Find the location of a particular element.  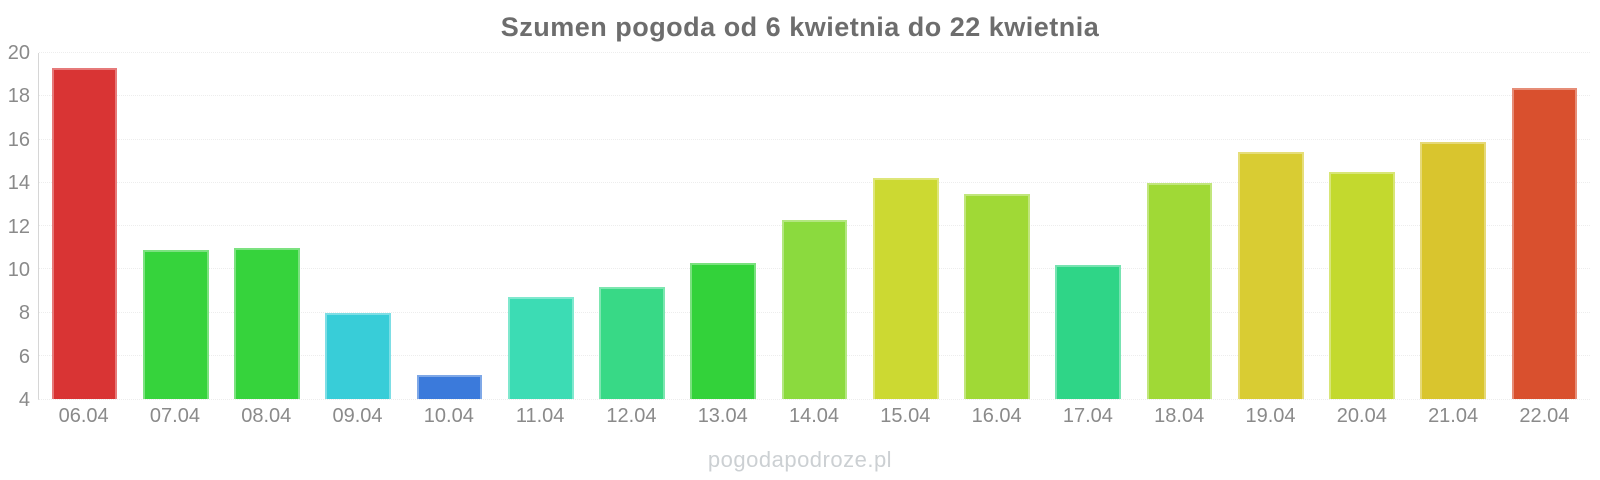

y-axis-labels: 4 6 8 10 12 14 16 18 20 is located at coordinates (15, 226).